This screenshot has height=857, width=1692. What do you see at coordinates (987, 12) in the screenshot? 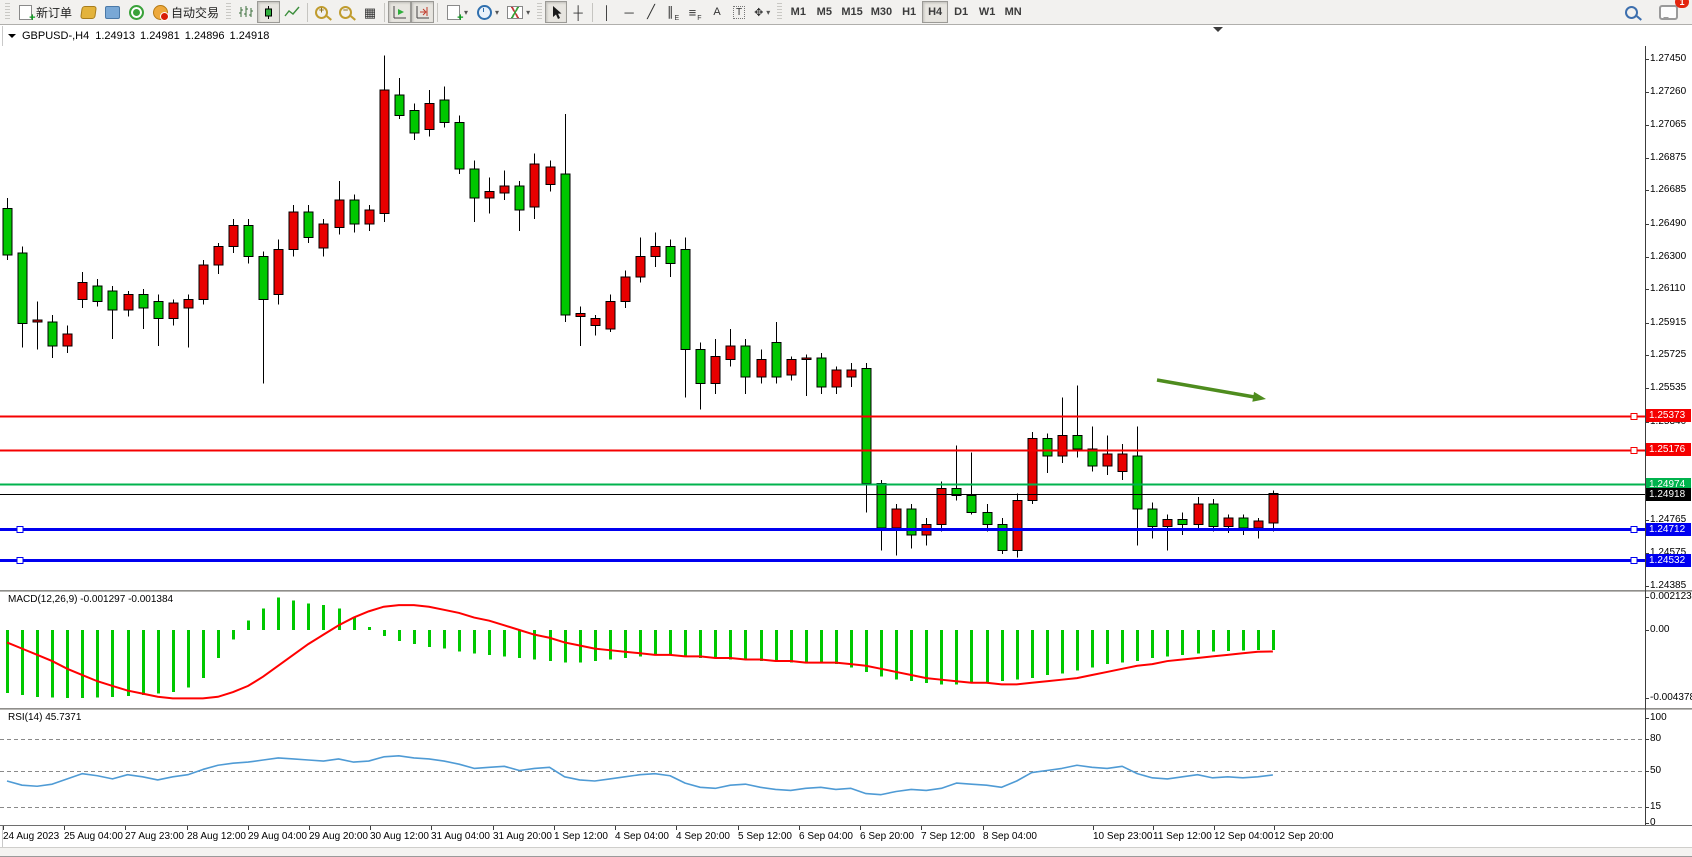
I see `timeframe-button-w1: W1` at bounding box center [987, 12].